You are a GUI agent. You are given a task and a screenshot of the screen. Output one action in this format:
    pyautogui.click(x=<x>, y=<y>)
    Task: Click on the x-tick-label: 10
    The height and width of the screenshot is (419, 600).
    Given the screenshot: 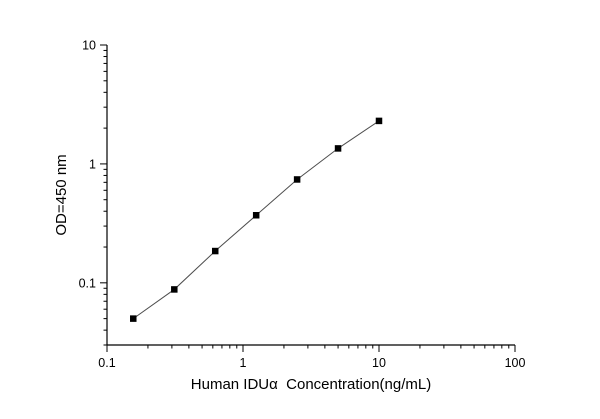 What is the action you would take?
    pyautogui.click(x=379, y=363)
    